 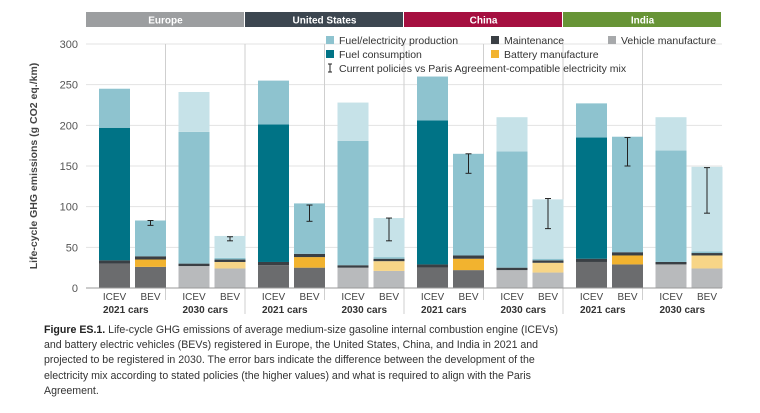 I want to click on legend-label: Fuel/electricity production, so click(x=398, y=41).